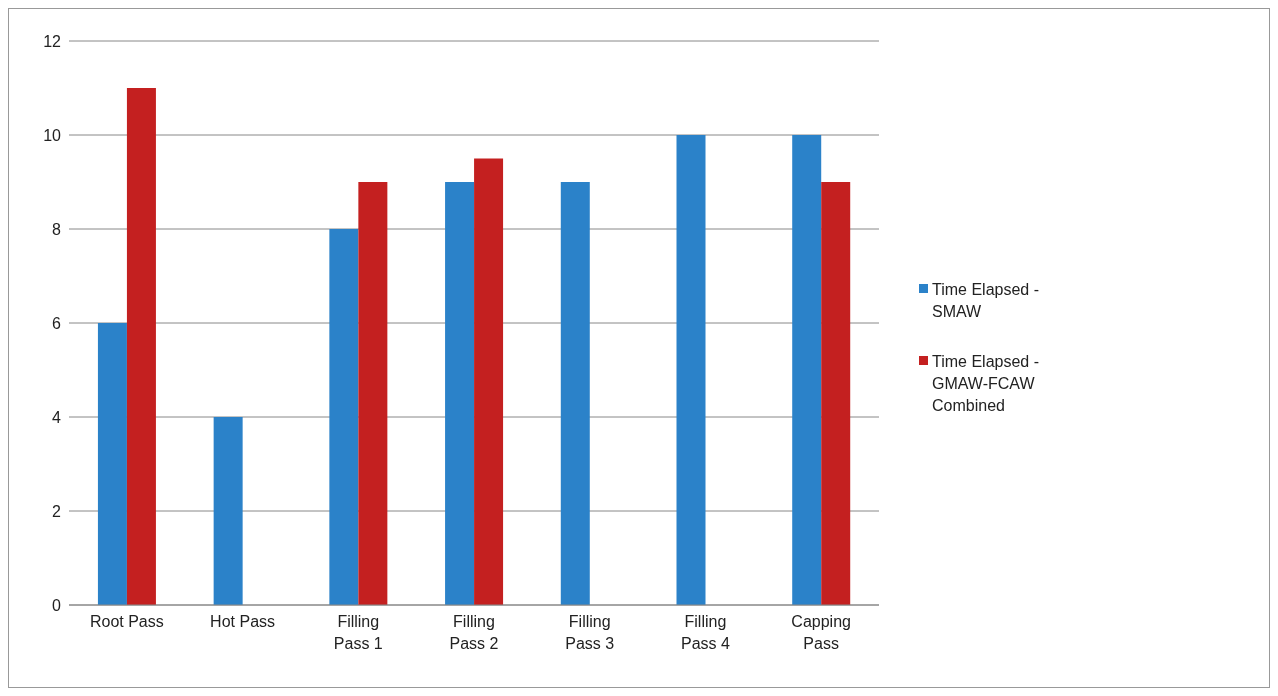 Image resolution: width=1278 pixels, height=696 pixels. I want to click on x-tick-label: Filling Pass 3, so click(590, 632).